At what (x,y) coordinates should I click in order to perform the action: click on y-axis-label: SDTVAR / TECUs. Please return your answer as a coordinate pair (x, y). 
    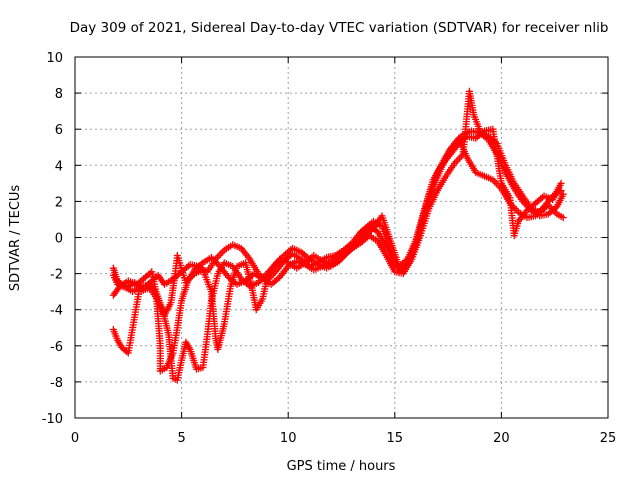
    Looking at the image, I should click on (15, 238).